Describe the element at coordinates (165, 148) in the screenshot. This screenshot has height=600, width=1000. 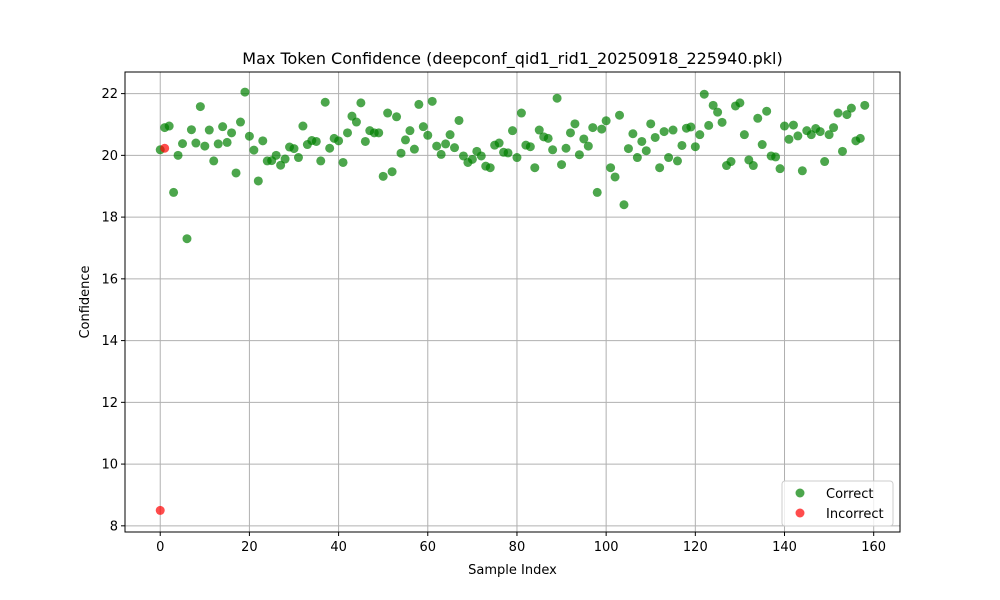
I see `point-incorrect` at that location.